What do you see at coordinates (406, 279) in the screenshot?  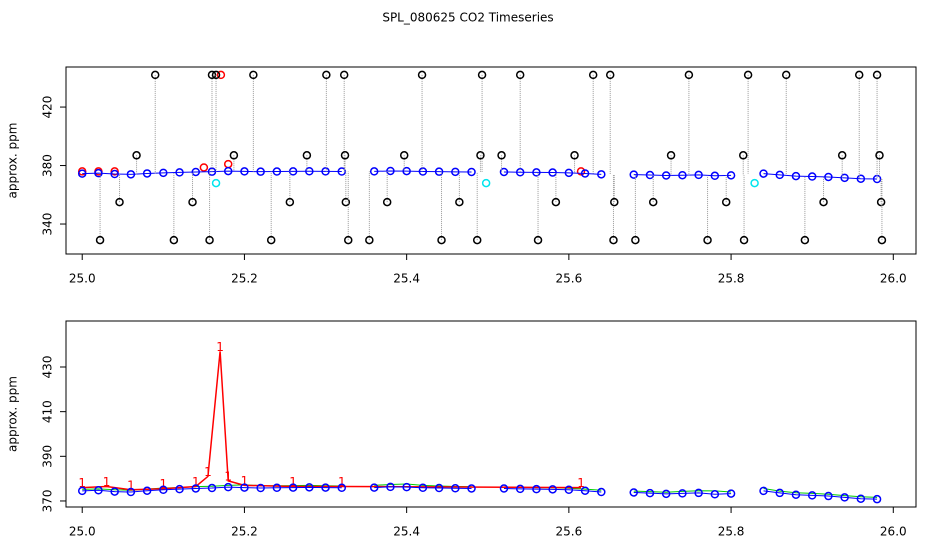 I see `x-tick-label: 25.4` at bounding box center [406, 279].